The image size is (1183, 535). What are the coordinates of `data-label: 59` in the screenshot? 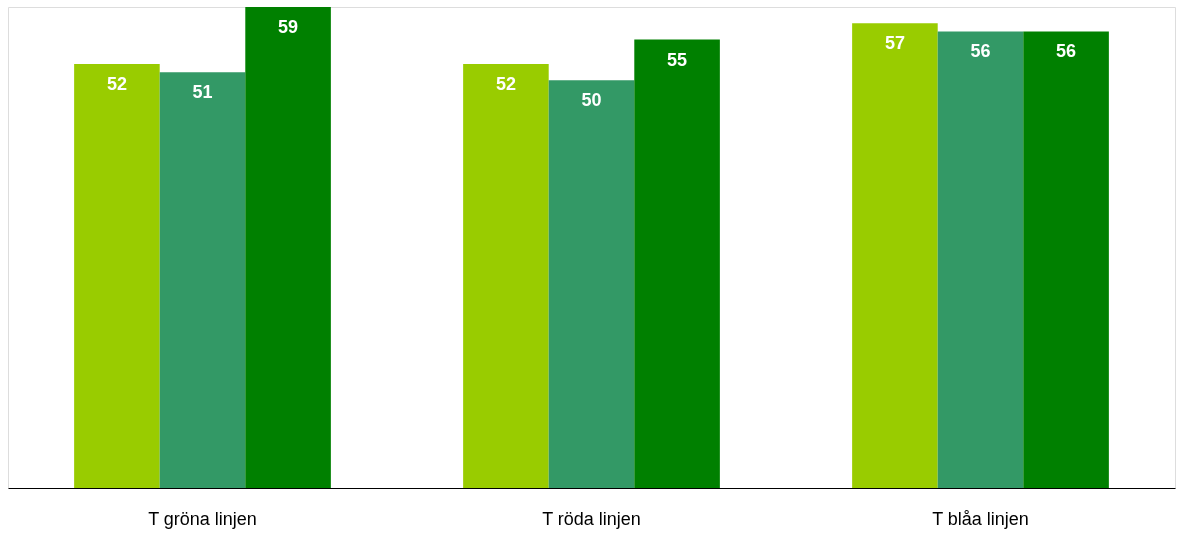 It's located at (288, 27).